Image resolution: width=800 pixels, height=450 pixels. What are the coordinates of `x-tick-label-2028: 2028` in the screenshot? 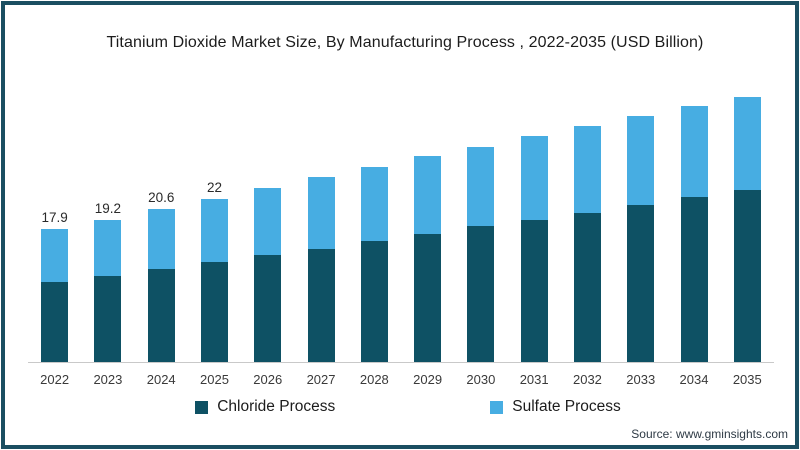 It's located at (374, 379).